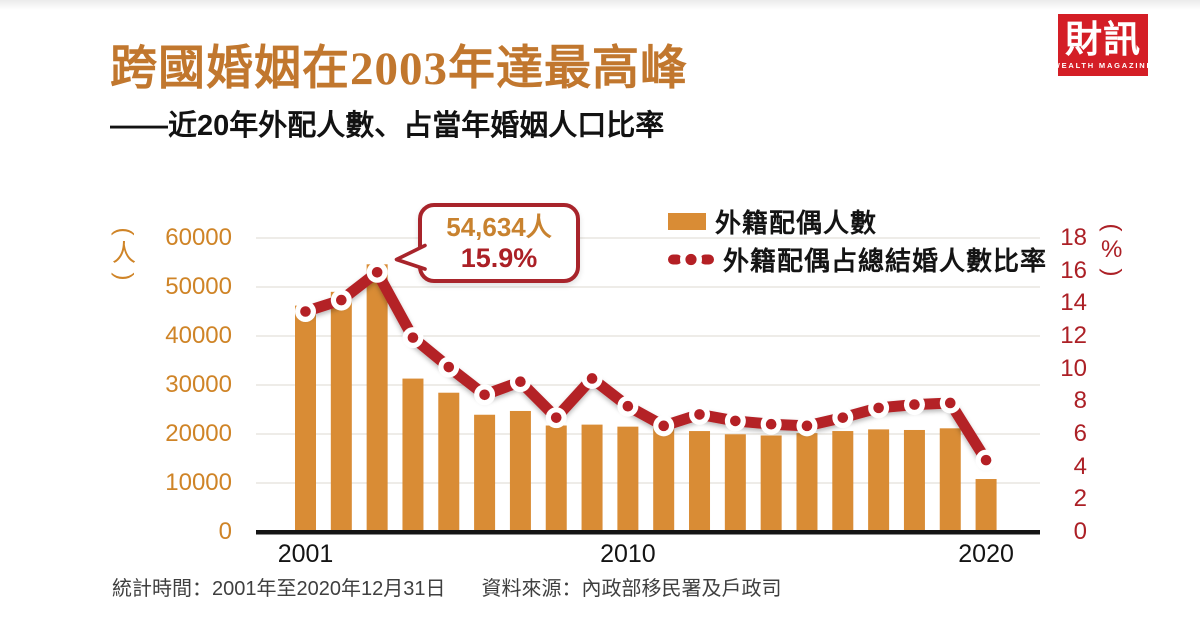 The image size is (1200, 627). What do you see at coordinates (1073, 335) in the screenshot?
I see `y-right-tick-12: 12` at bounding box center [1073, 335].